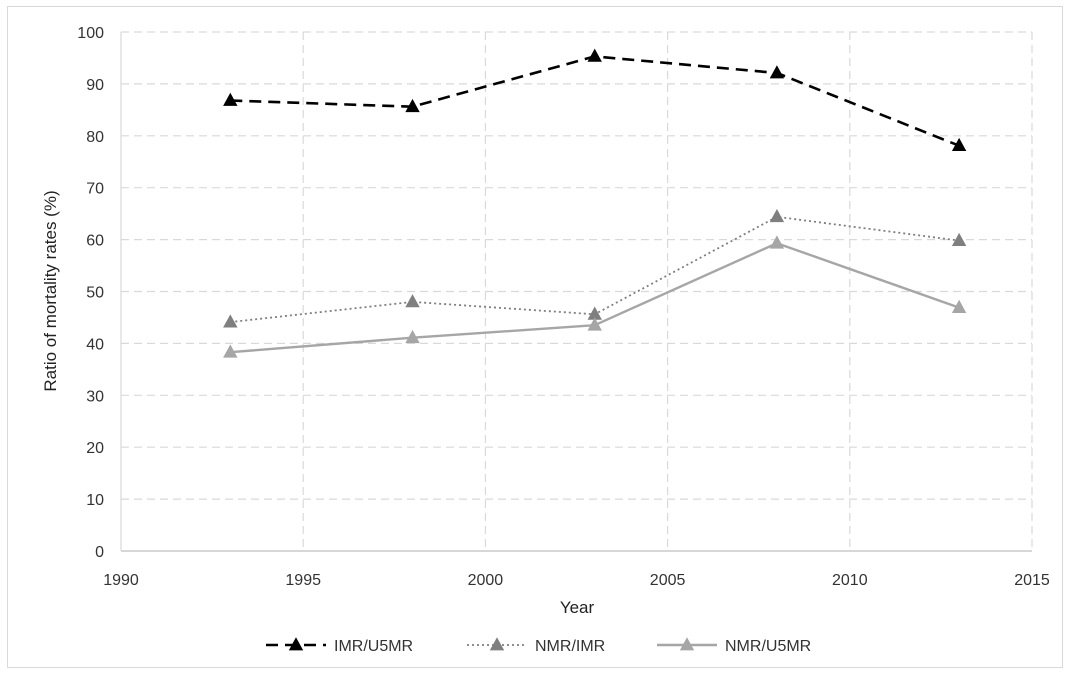 The width and height of the screenshot is (1070, 674). Describe the element at coordinates (373, 646) in the screenshot. I see `legend-label: IMR/U5MR` at that location.